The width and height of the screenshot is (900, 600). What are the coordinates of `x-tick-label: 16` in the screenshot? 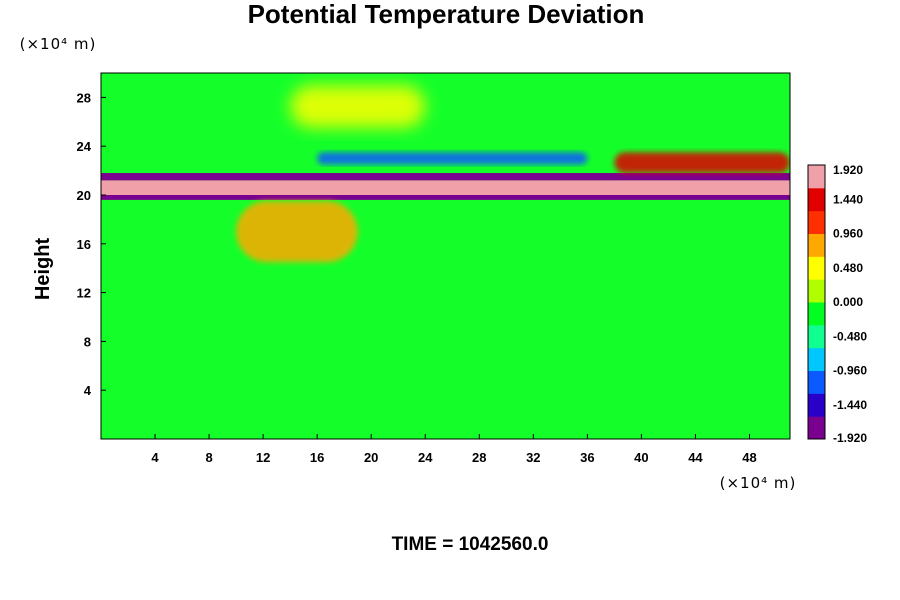 It's located at (317, 457).